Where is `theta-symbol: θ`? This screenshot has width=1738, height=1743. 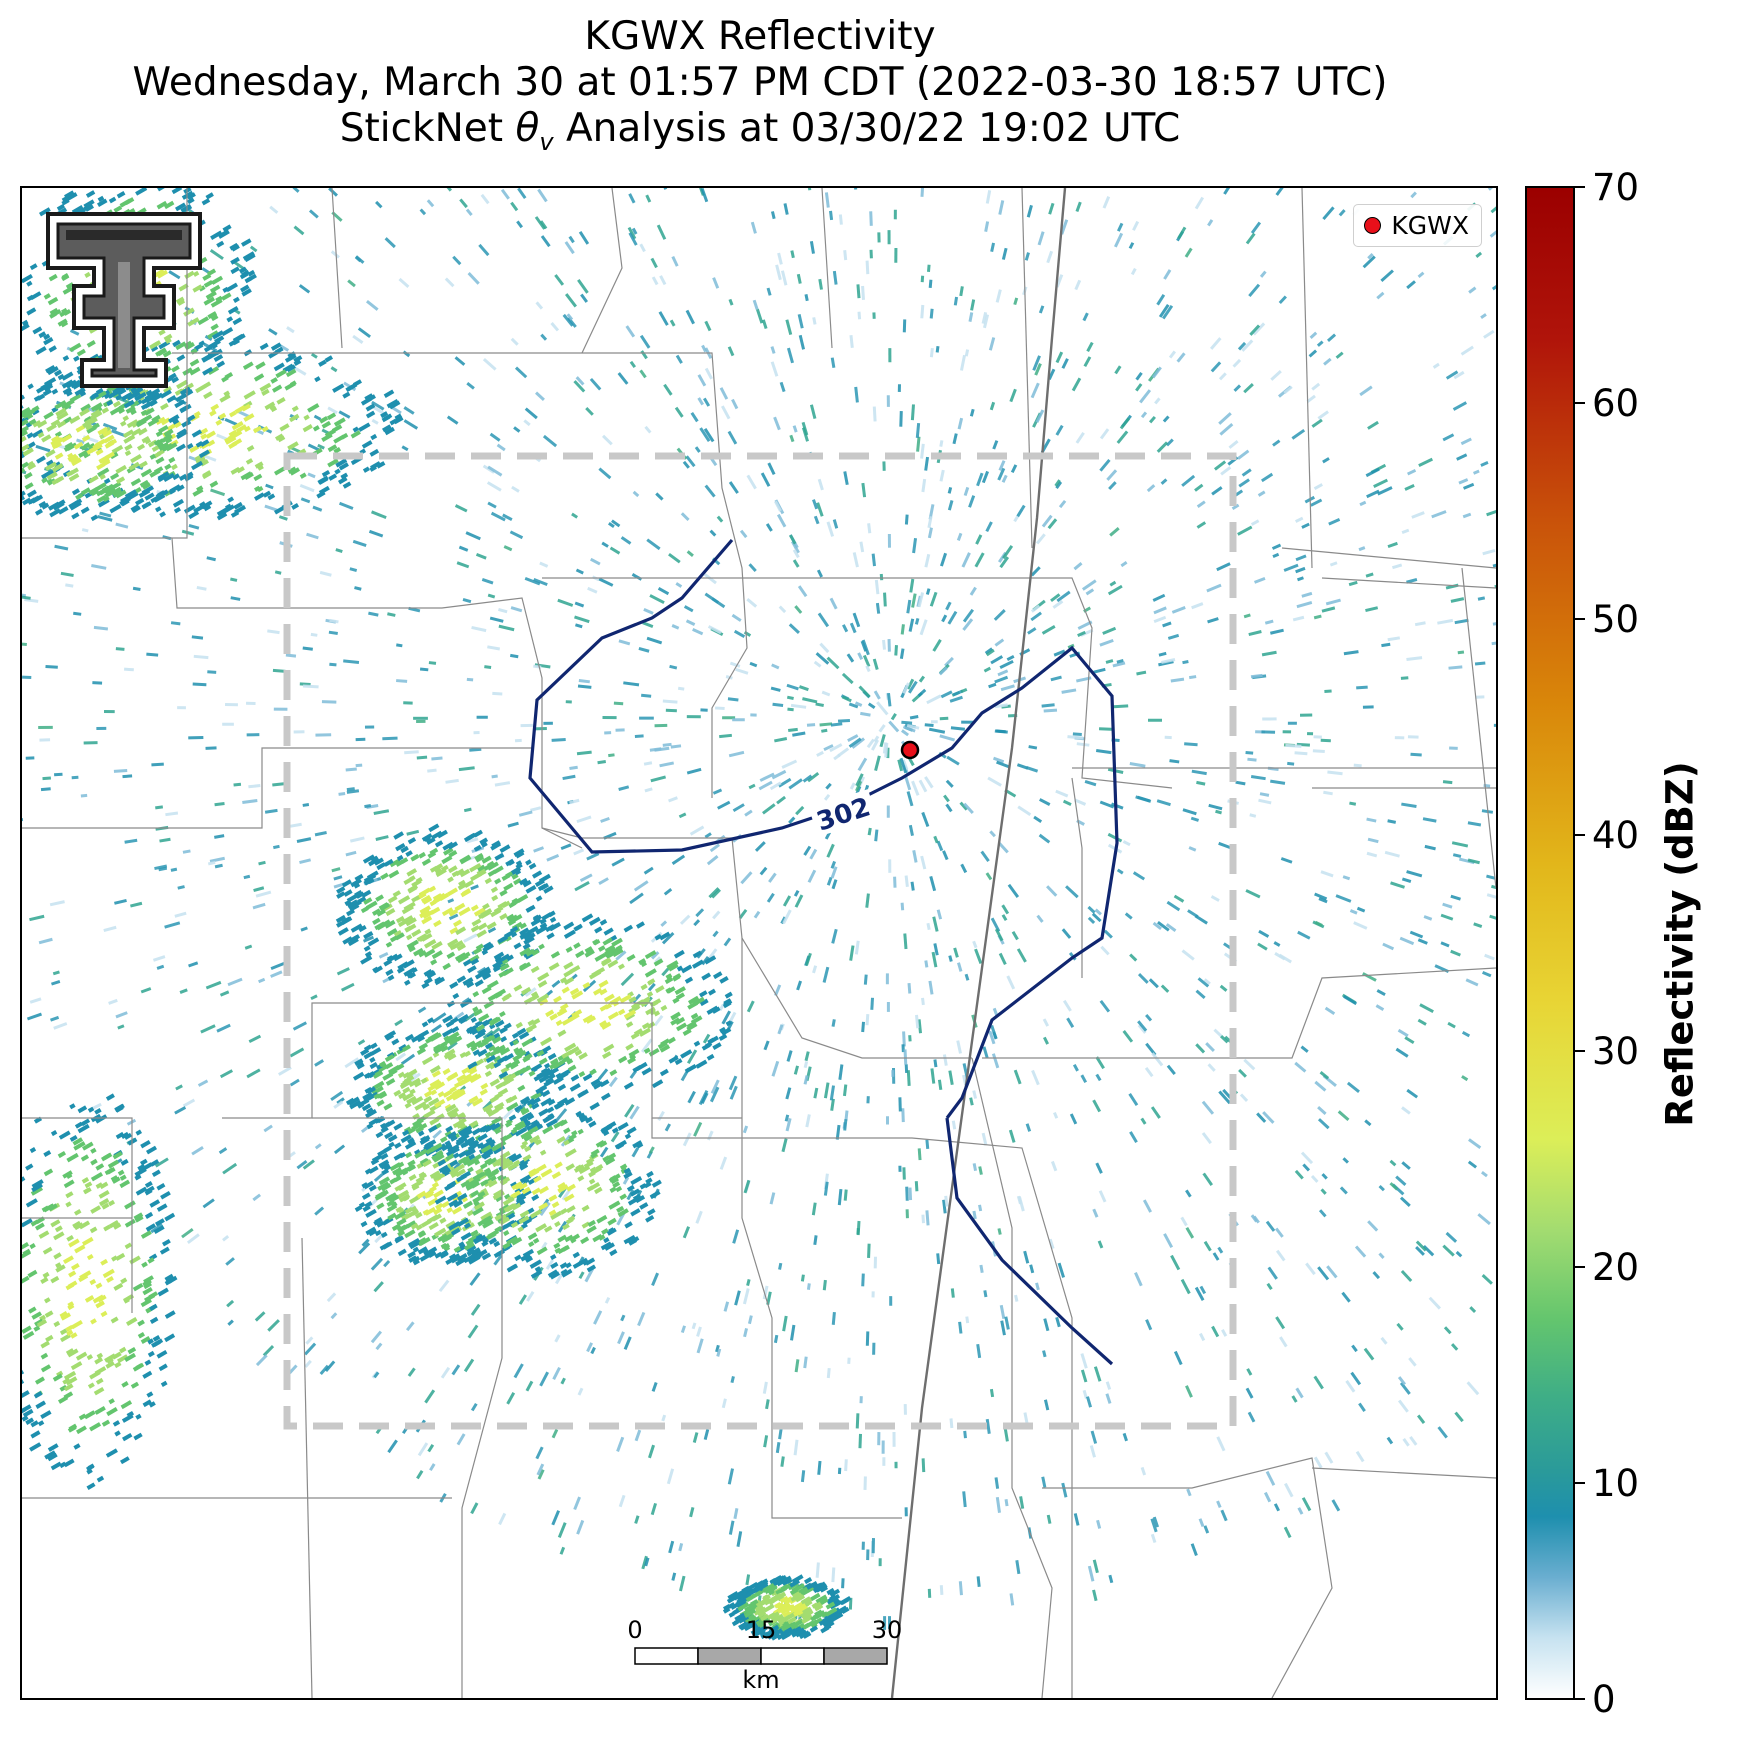
theta-symbol: θ is located at coordinates (527, 128).